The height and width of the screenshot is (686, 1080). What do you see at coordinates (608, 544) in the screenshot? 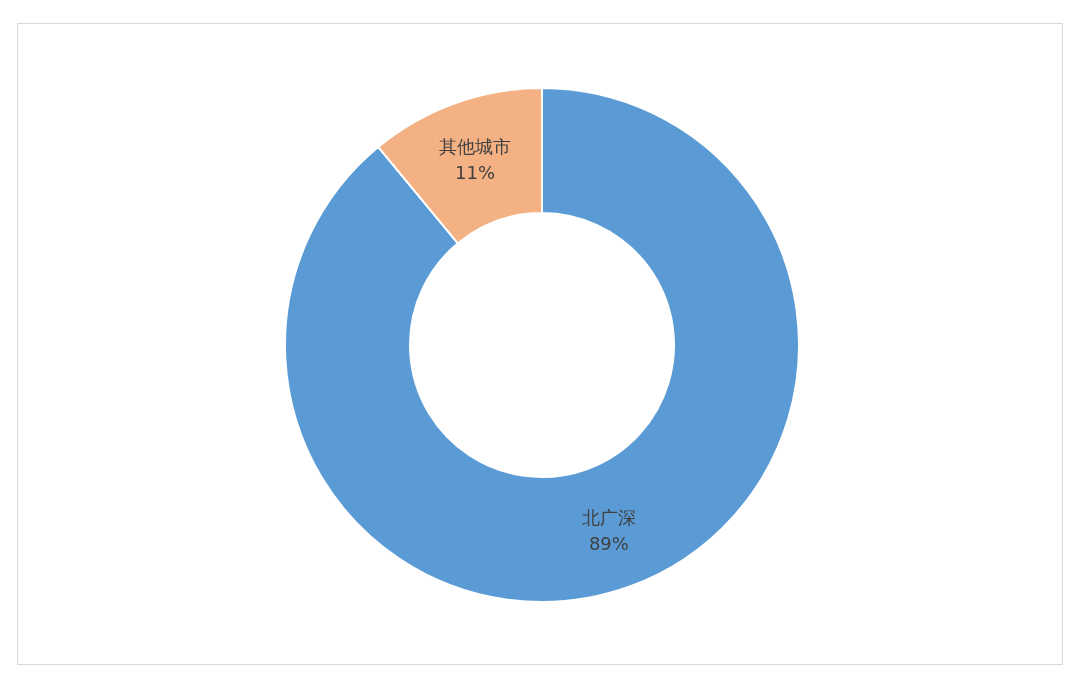
I see `data-label: 89%` at bounding box center [608, 544].